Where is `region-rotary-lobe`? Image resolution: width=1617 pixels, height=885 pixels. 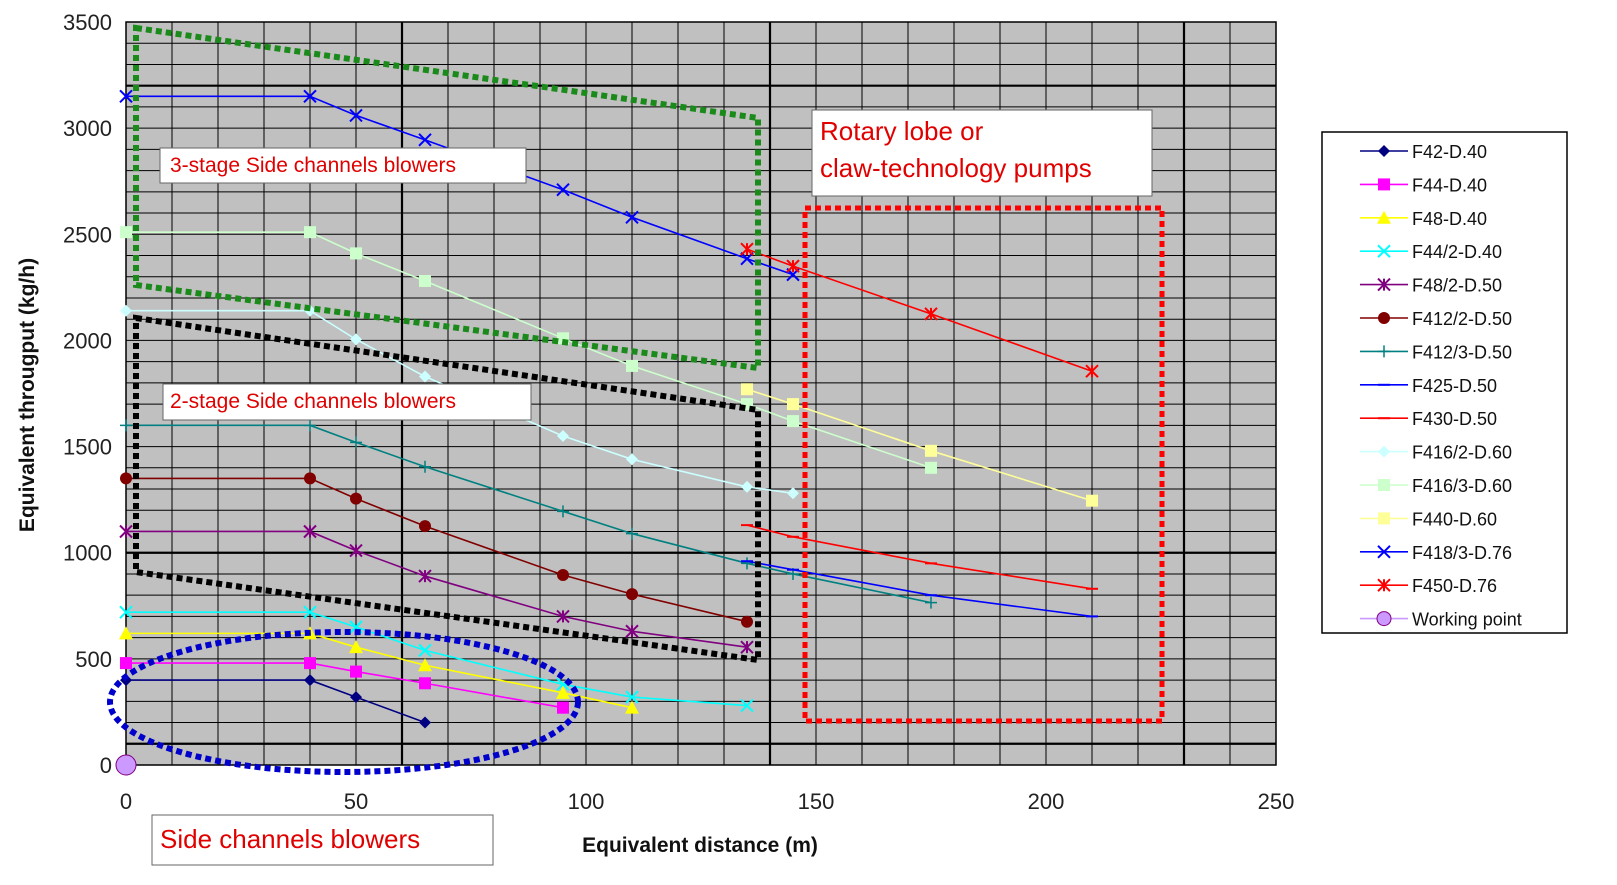 region-rotary-lobe is located at coordinates (983, 464).